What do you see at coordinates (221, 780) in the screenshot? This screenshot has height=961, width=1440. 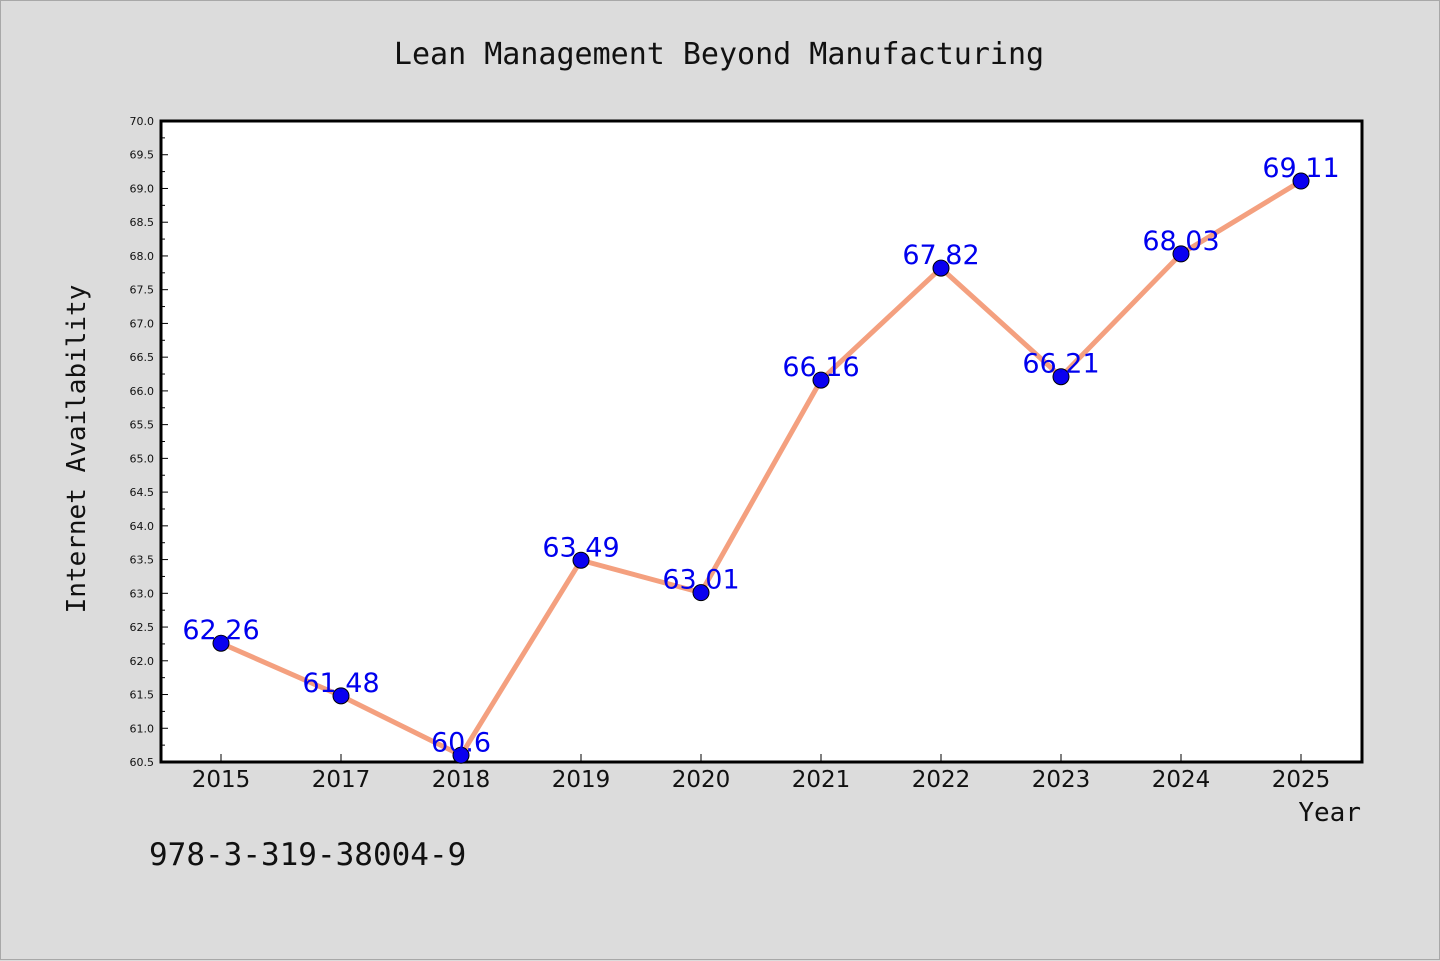 I see `x-tick-label: 2015` at bounding box center [221, 780].